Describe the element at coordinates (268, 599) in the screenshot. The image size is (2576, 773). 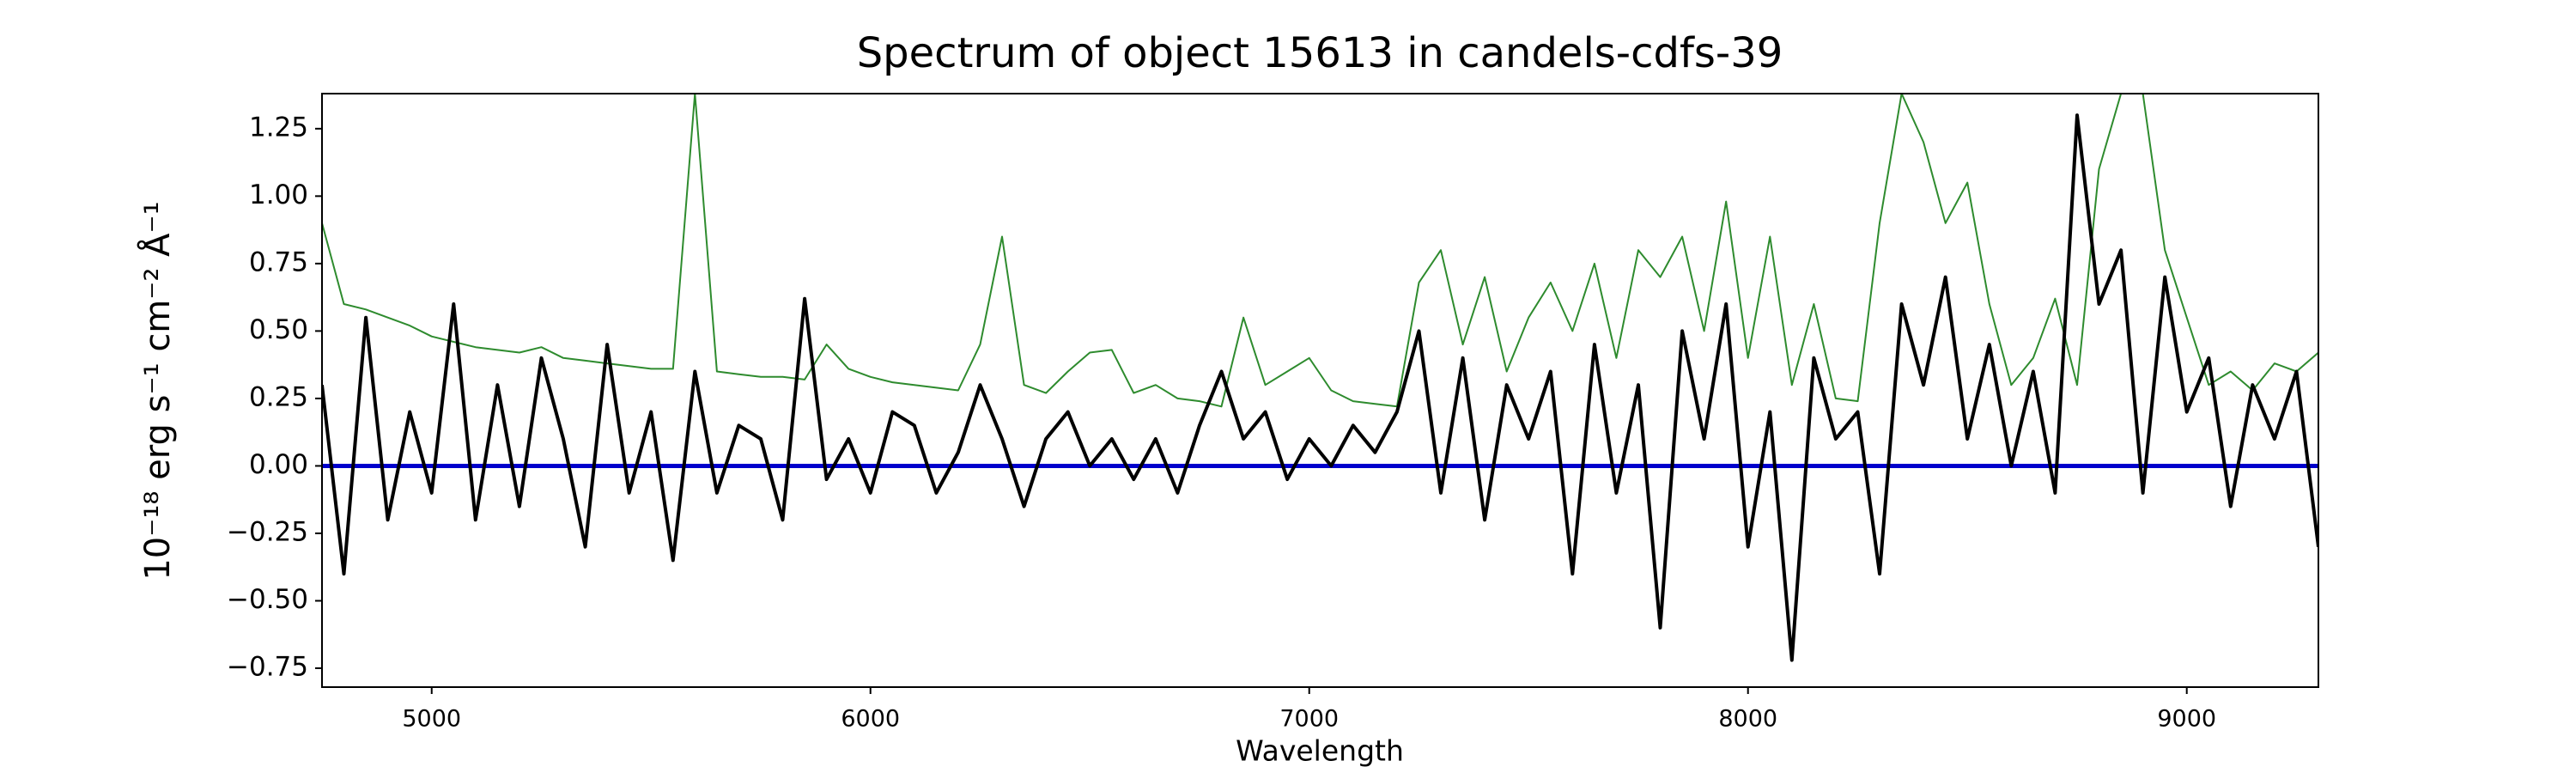
I see `y-tick-label: −0.50` at that location.